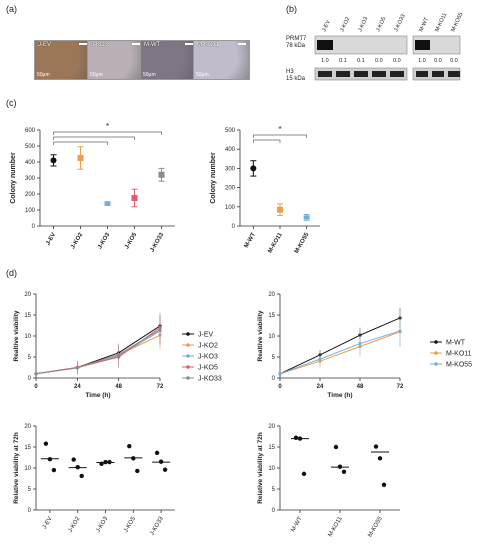 This screenshot has height=550, width=481. Describe the element at coordinates (459, 365) in the screenshot. I see `legend-label: M-KO55` at that location.